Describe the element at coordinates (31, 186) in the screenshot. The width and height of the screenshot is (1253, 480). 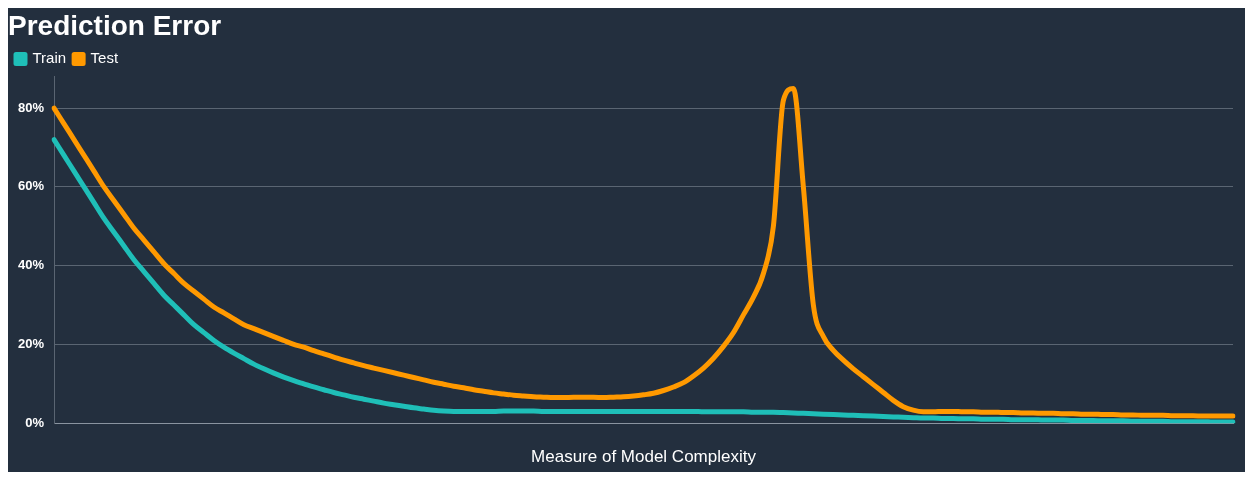
I see `y-tick-label: 60%` at that location.